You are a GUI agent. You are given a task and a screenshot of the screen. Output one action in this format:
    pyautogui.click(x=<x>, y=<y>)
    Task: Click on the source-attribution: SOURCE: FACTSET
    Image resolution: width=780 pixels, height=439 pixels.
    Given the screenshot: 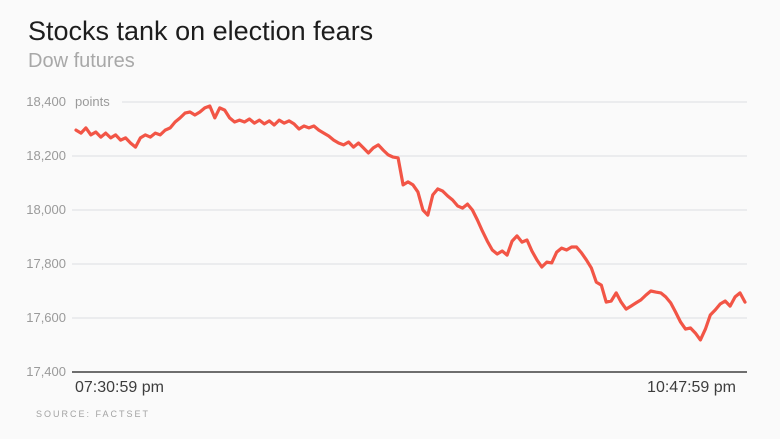 What is the action you would take?
    pyautogui.click(x=93, y=414)
    